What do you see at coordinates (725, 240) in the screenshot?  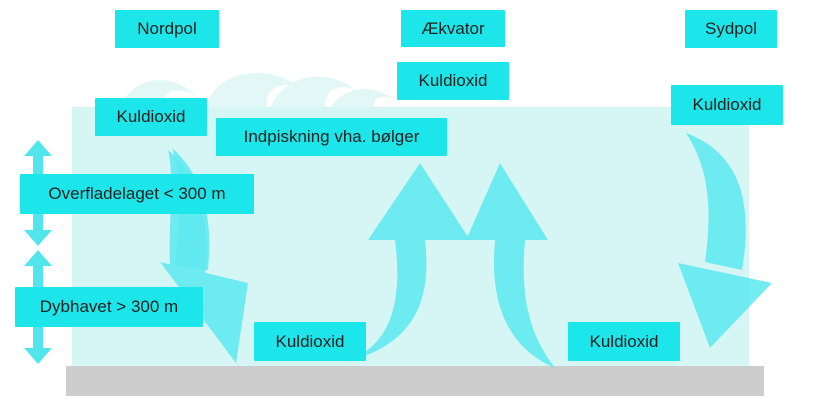 I see `downwelling-arrow-south` at bounding box center [725, 240].